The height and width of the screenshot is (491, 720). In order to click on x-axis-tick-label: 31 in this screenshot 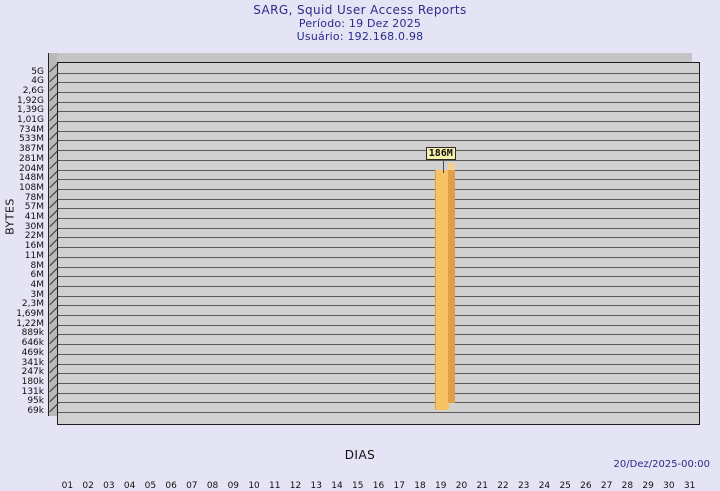, I will do `click(689, 486)`.